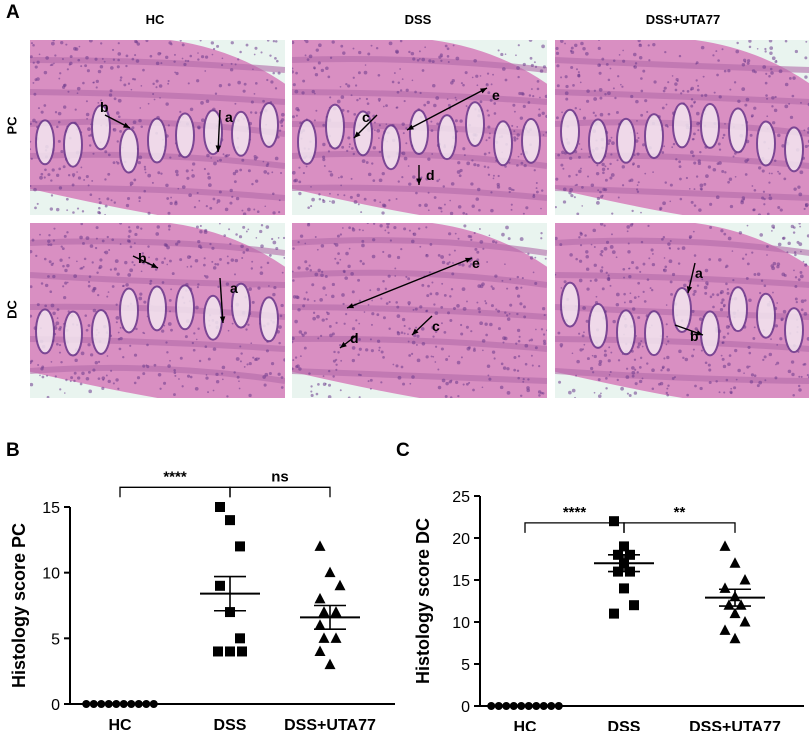  What do you see at coordinates (13, 12) in the screenshot?
I see `panel-label-a: A` at bounding box center [13, 12].